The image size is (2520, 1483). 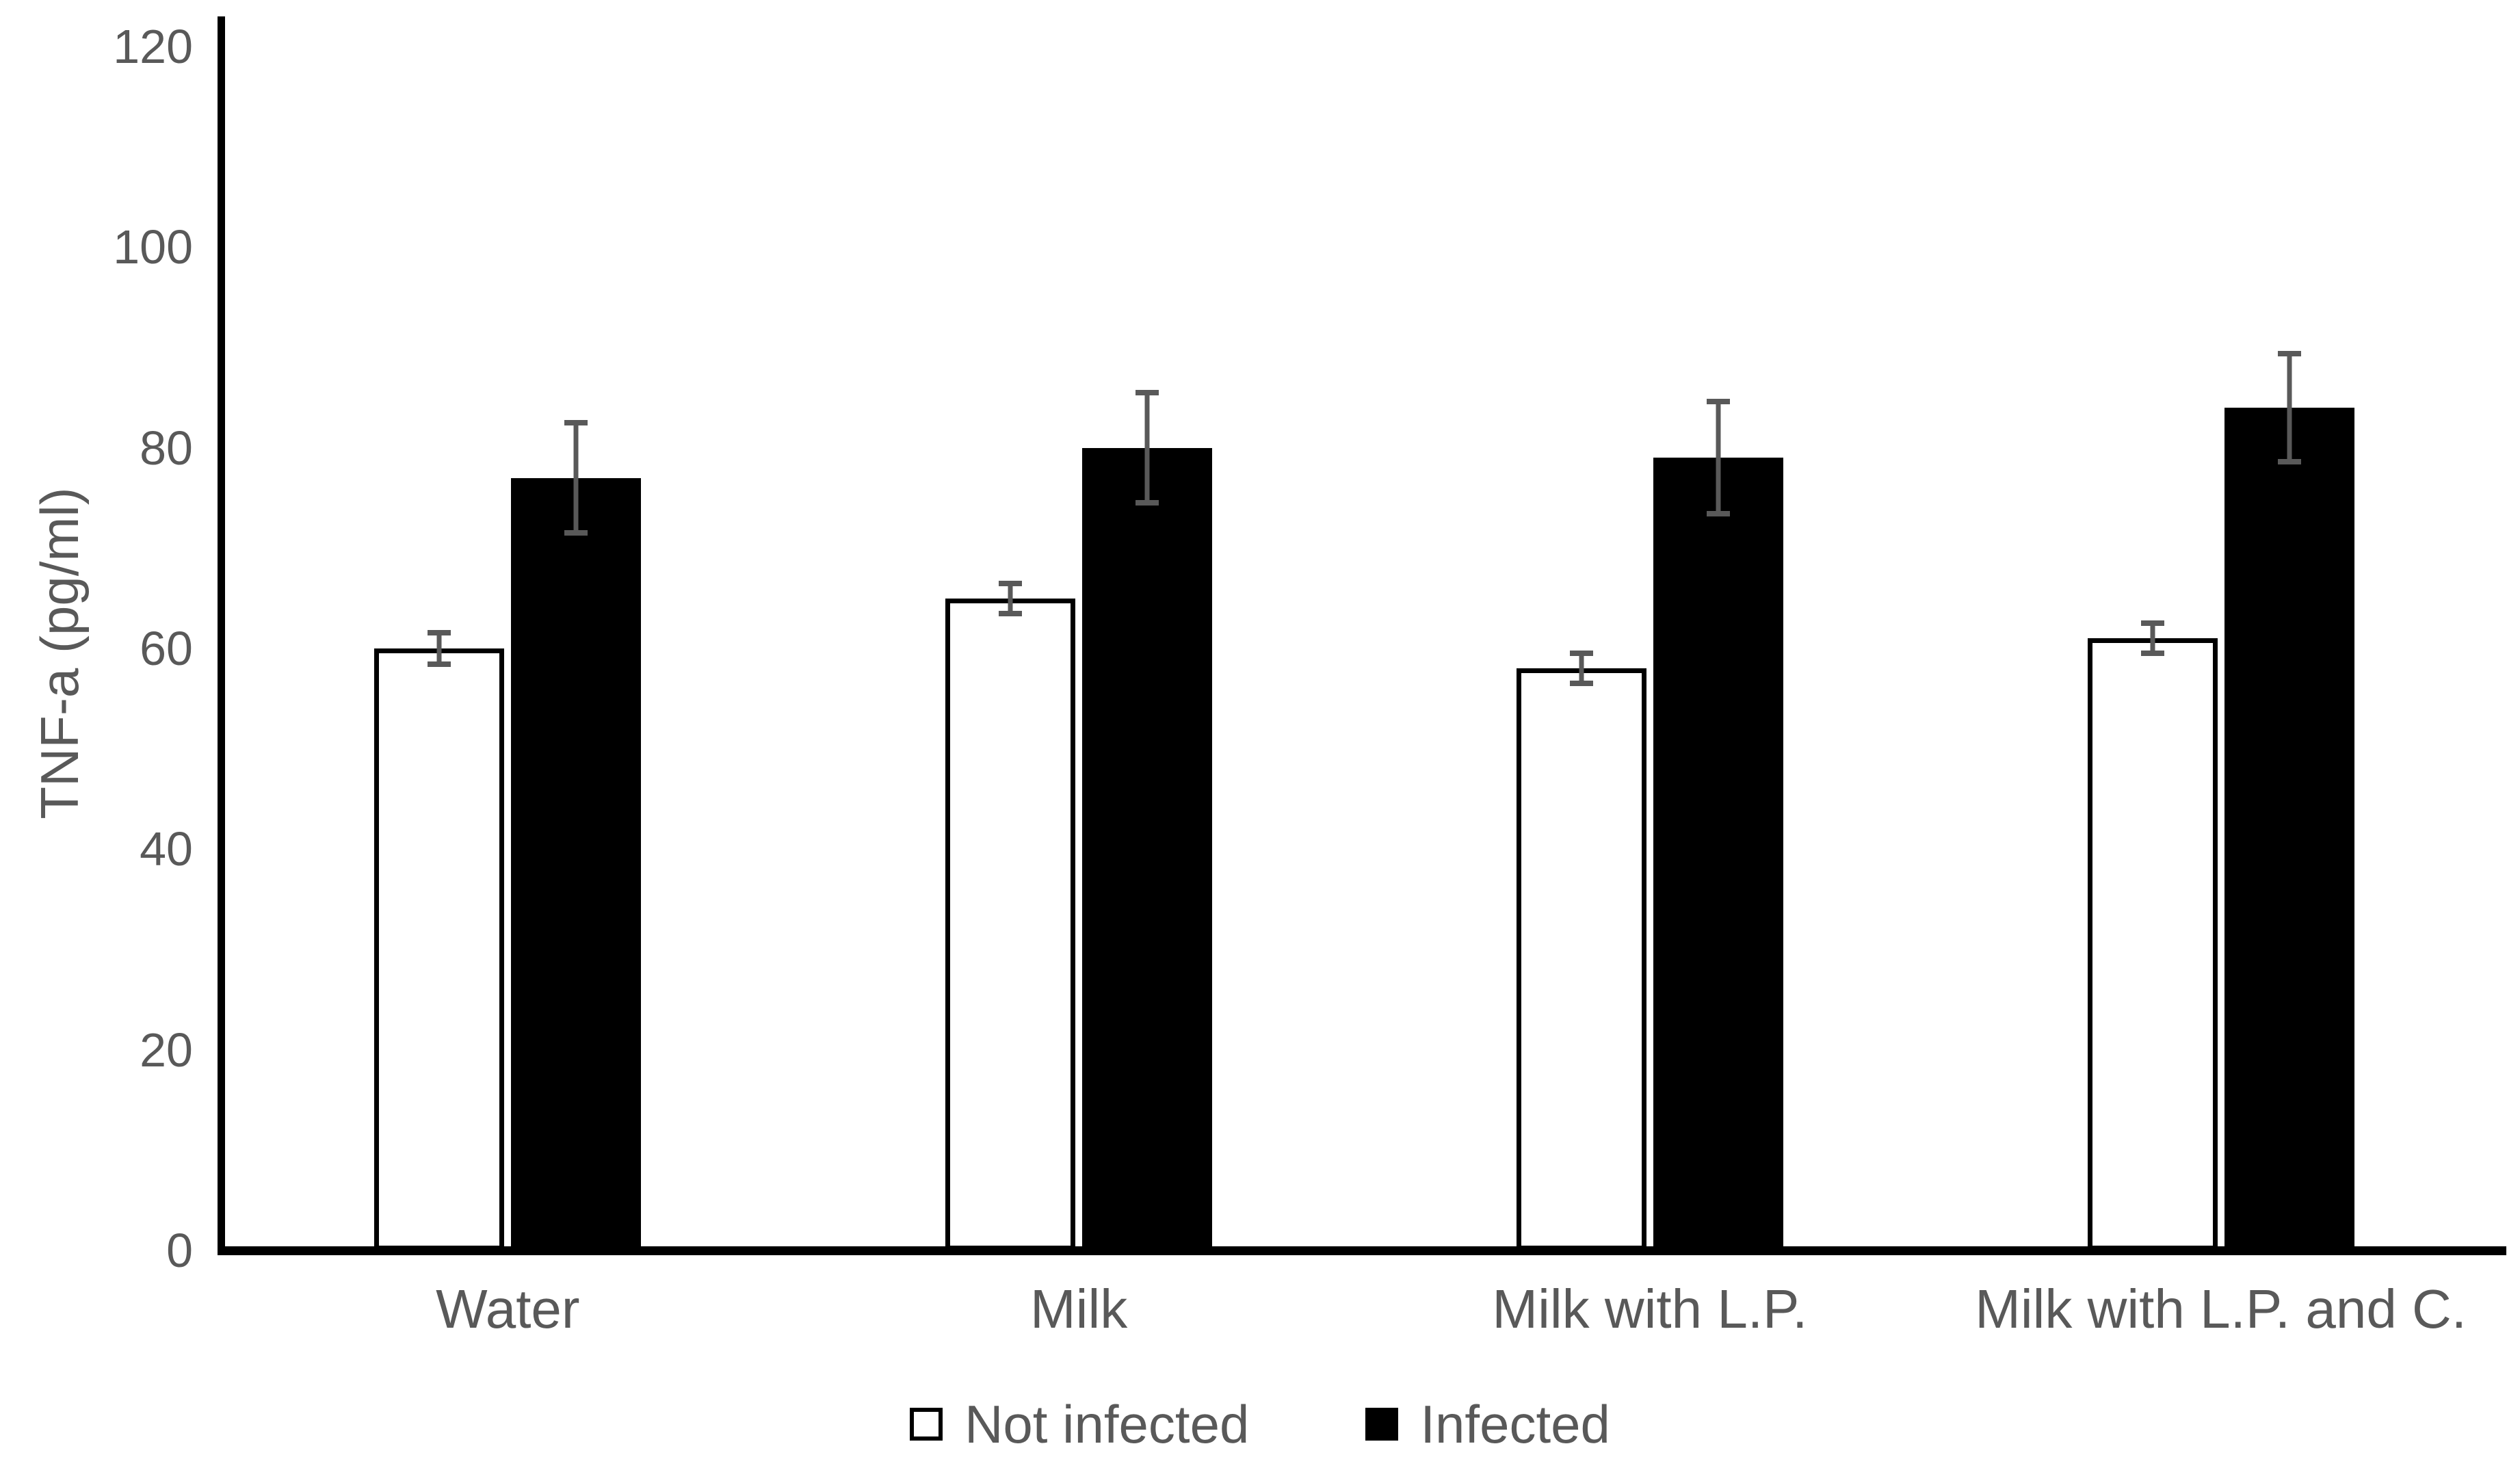 I want to click on bar-infected-water, so click(x=576, y=863).